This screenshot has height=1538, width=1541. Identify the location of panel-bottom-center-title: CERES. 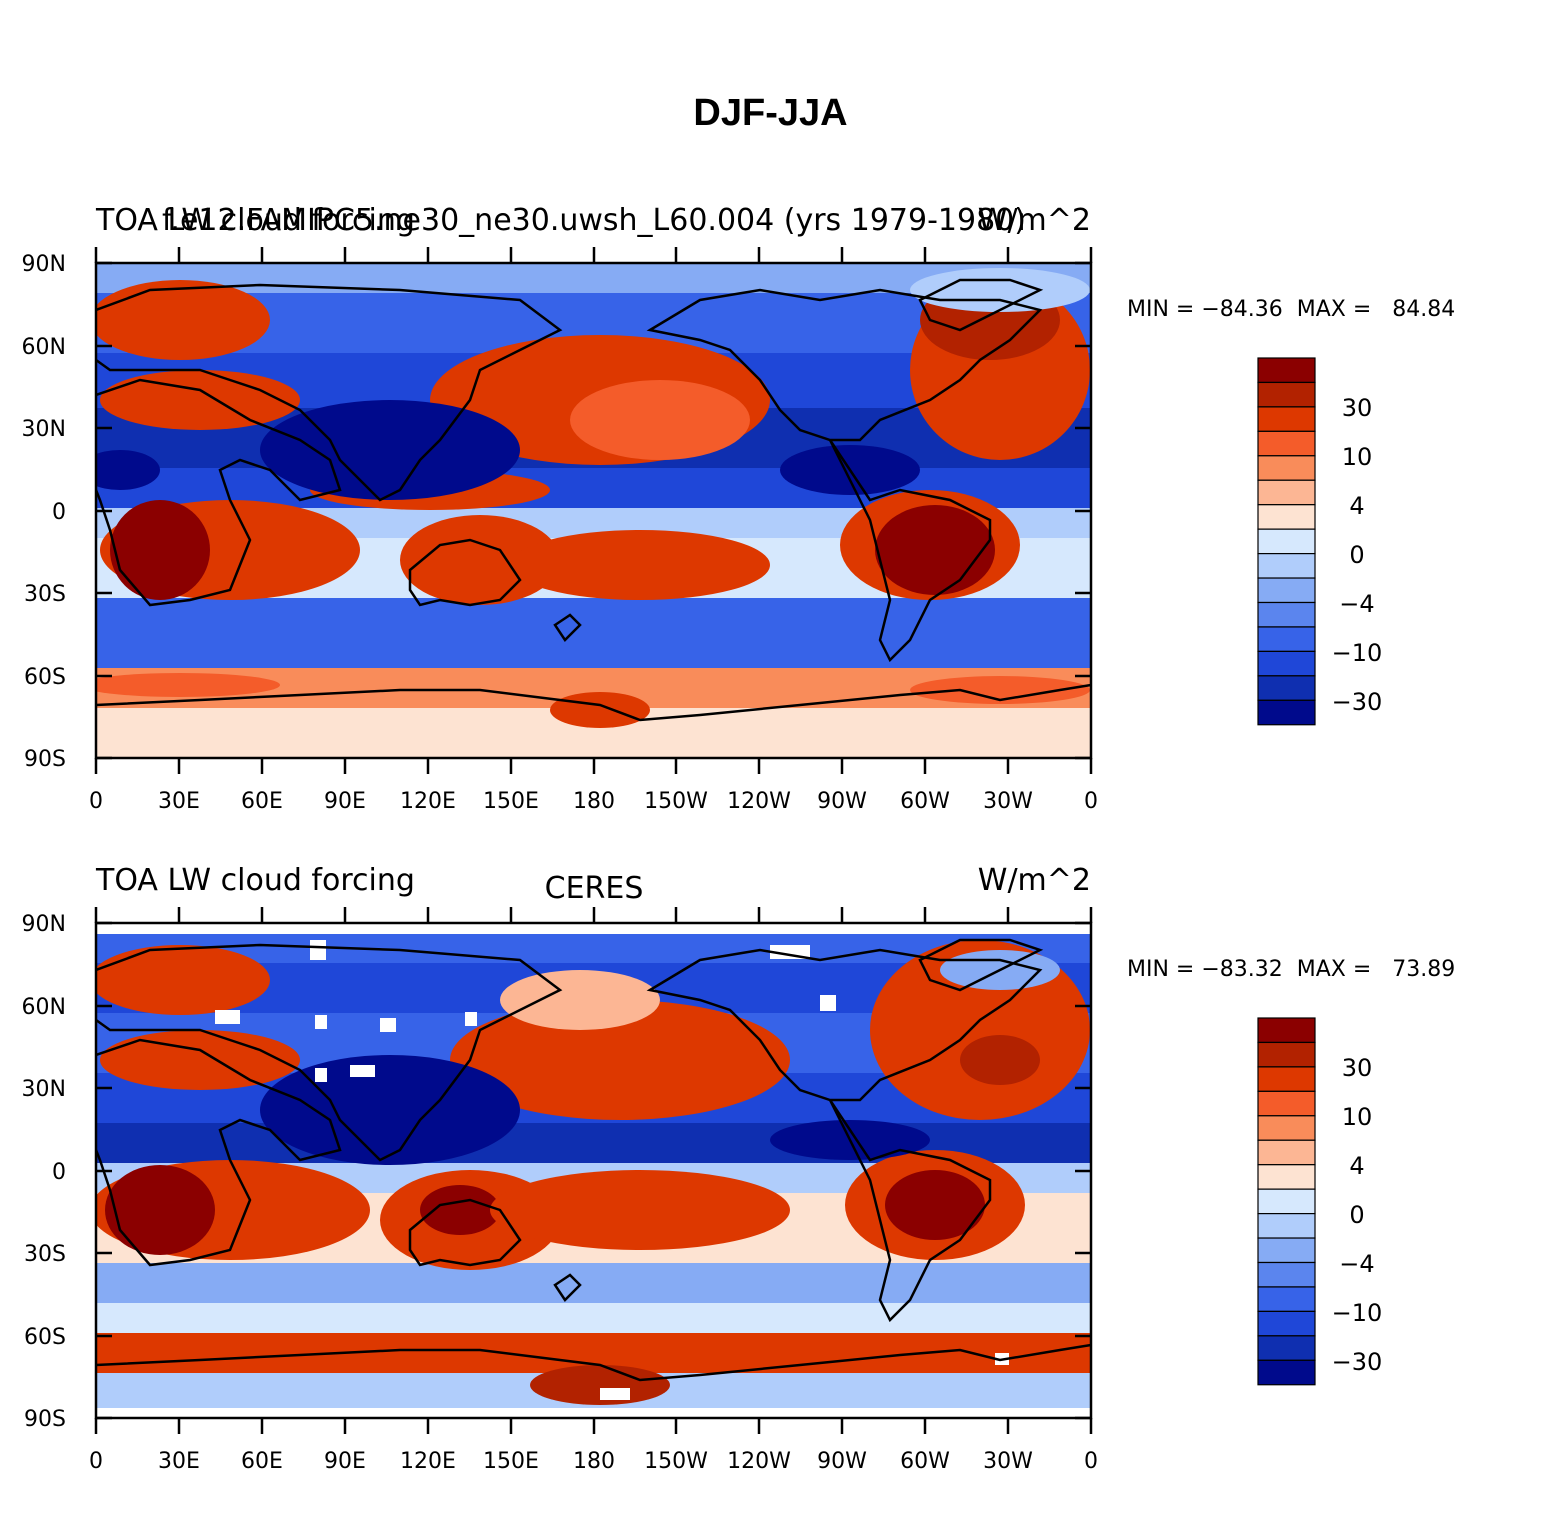
(594, 888).